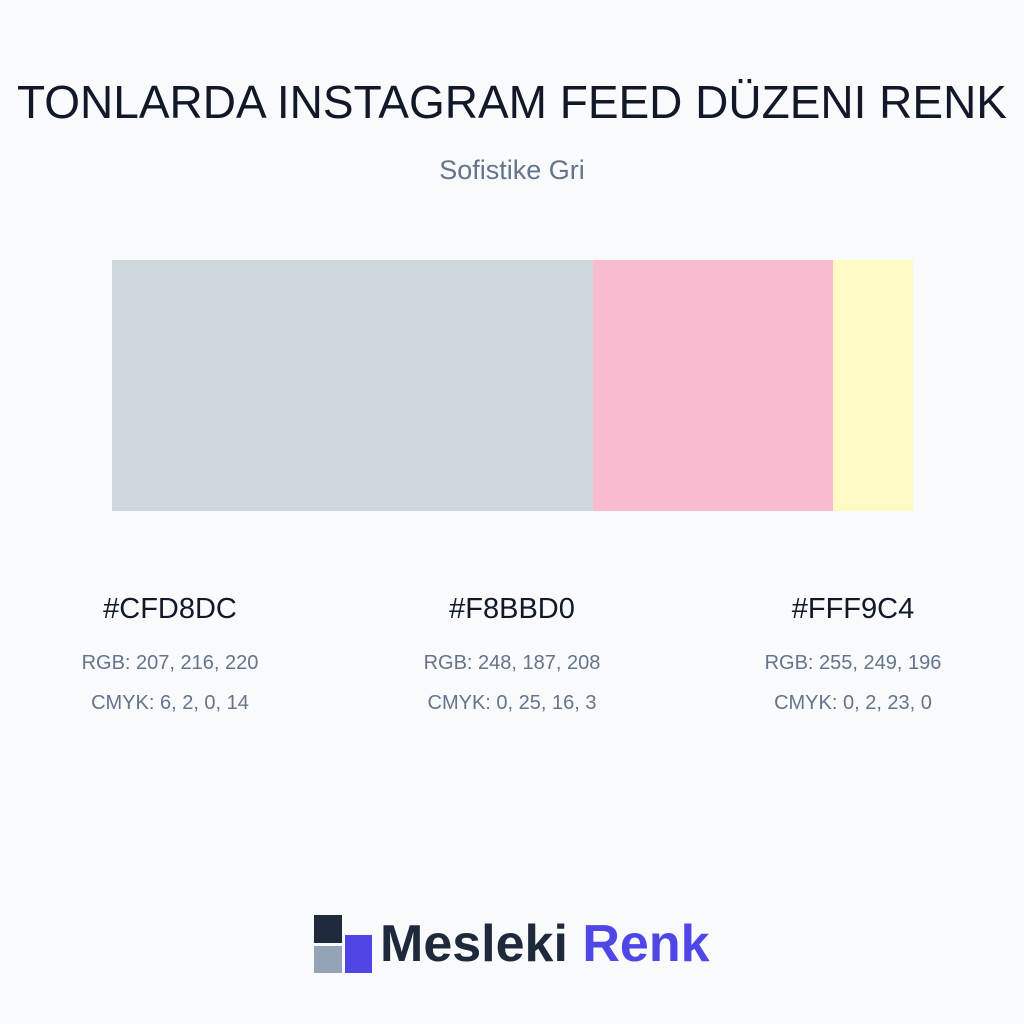 The width and height of the screenshot is (1024, 1024). I want to click on cmyk-value: CMYK: 0, 2, 23, 0, so click(853, 703).